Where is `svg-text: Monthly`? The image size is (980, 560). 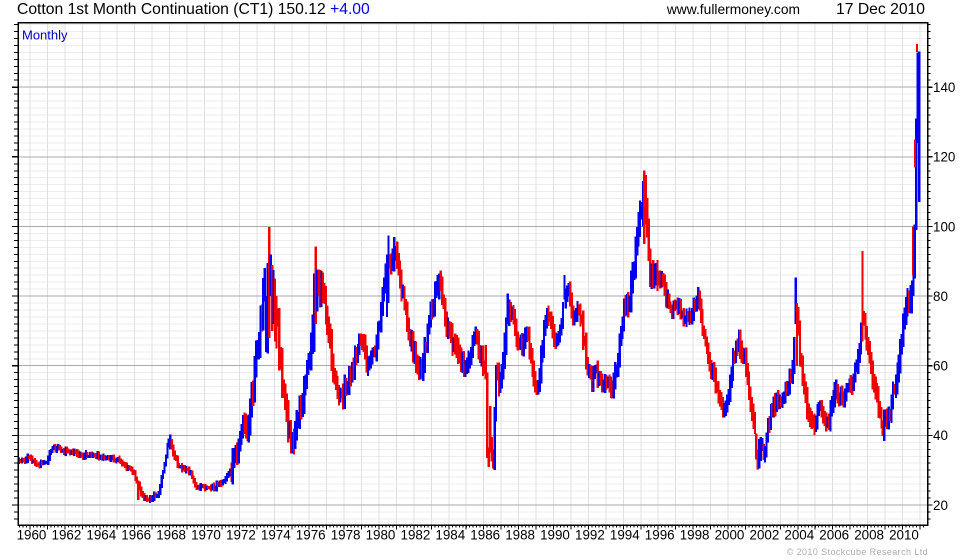
svg-text: Monthly is located at coordinates (45, 35).